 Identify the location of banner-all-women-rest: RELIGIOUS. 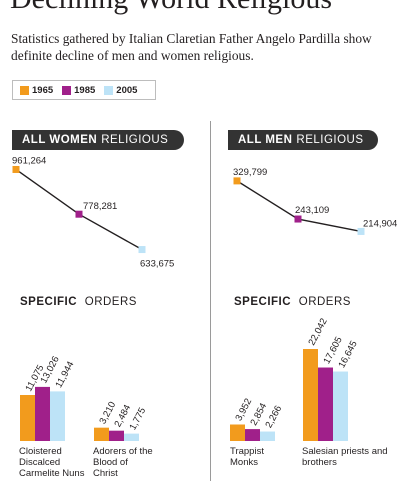
(135, 140).